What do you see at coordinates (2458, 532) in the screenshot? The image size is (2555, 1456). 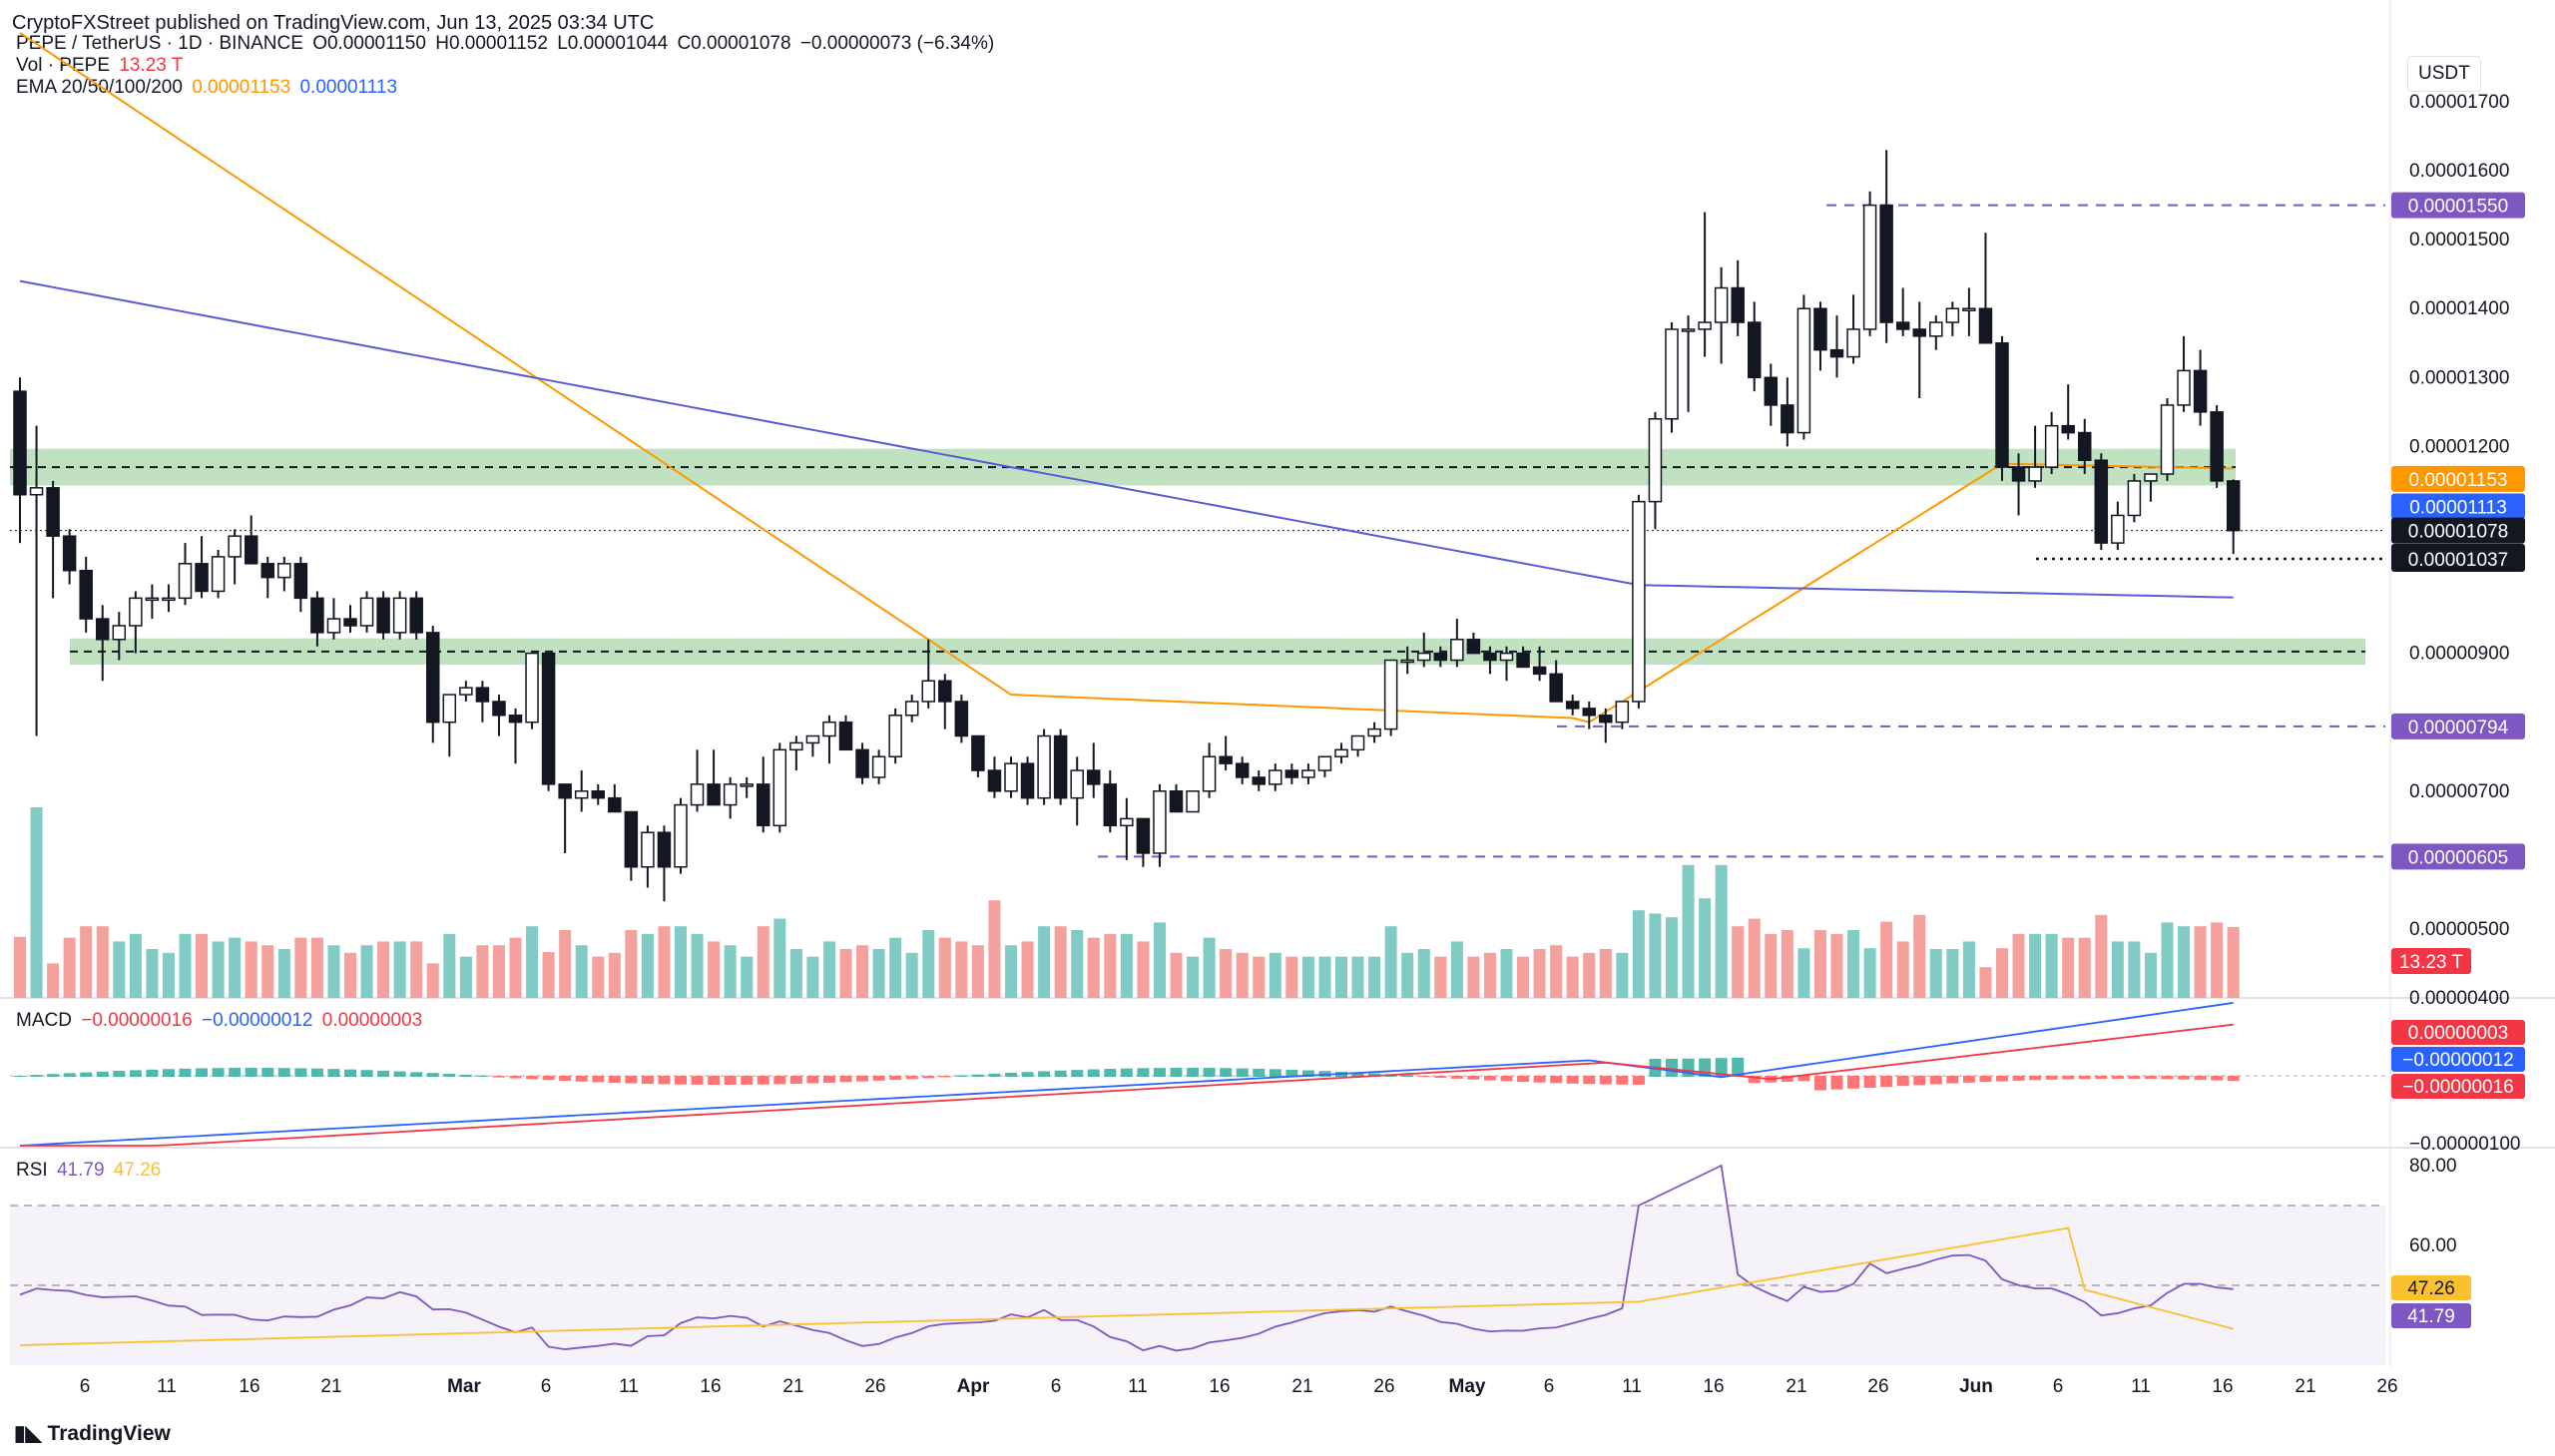 I see `price-tag-label: 0.00001078` at bounding box center [2458, 532].